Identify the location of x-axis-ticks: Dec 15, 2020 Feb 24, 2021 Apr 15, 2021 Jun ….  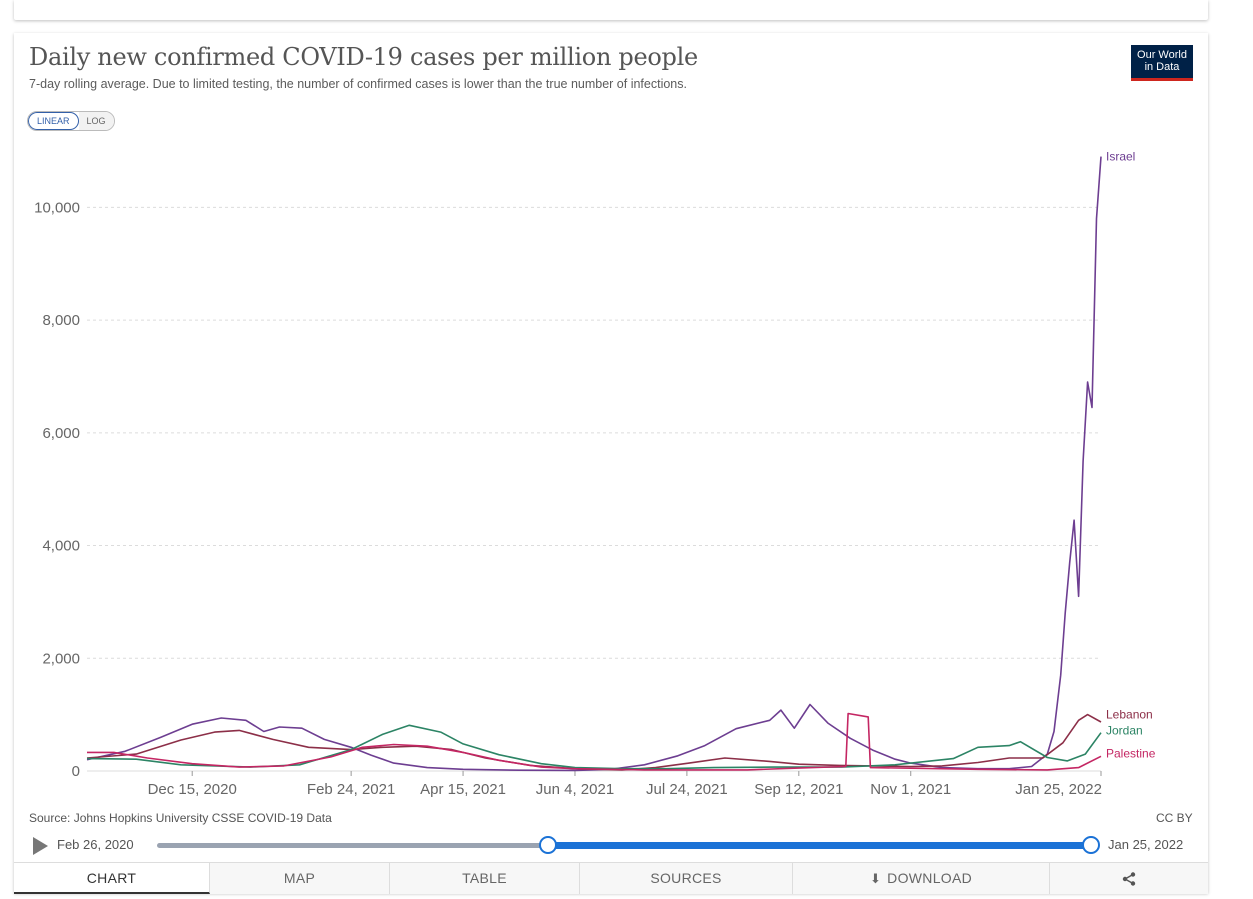
(625, 784).